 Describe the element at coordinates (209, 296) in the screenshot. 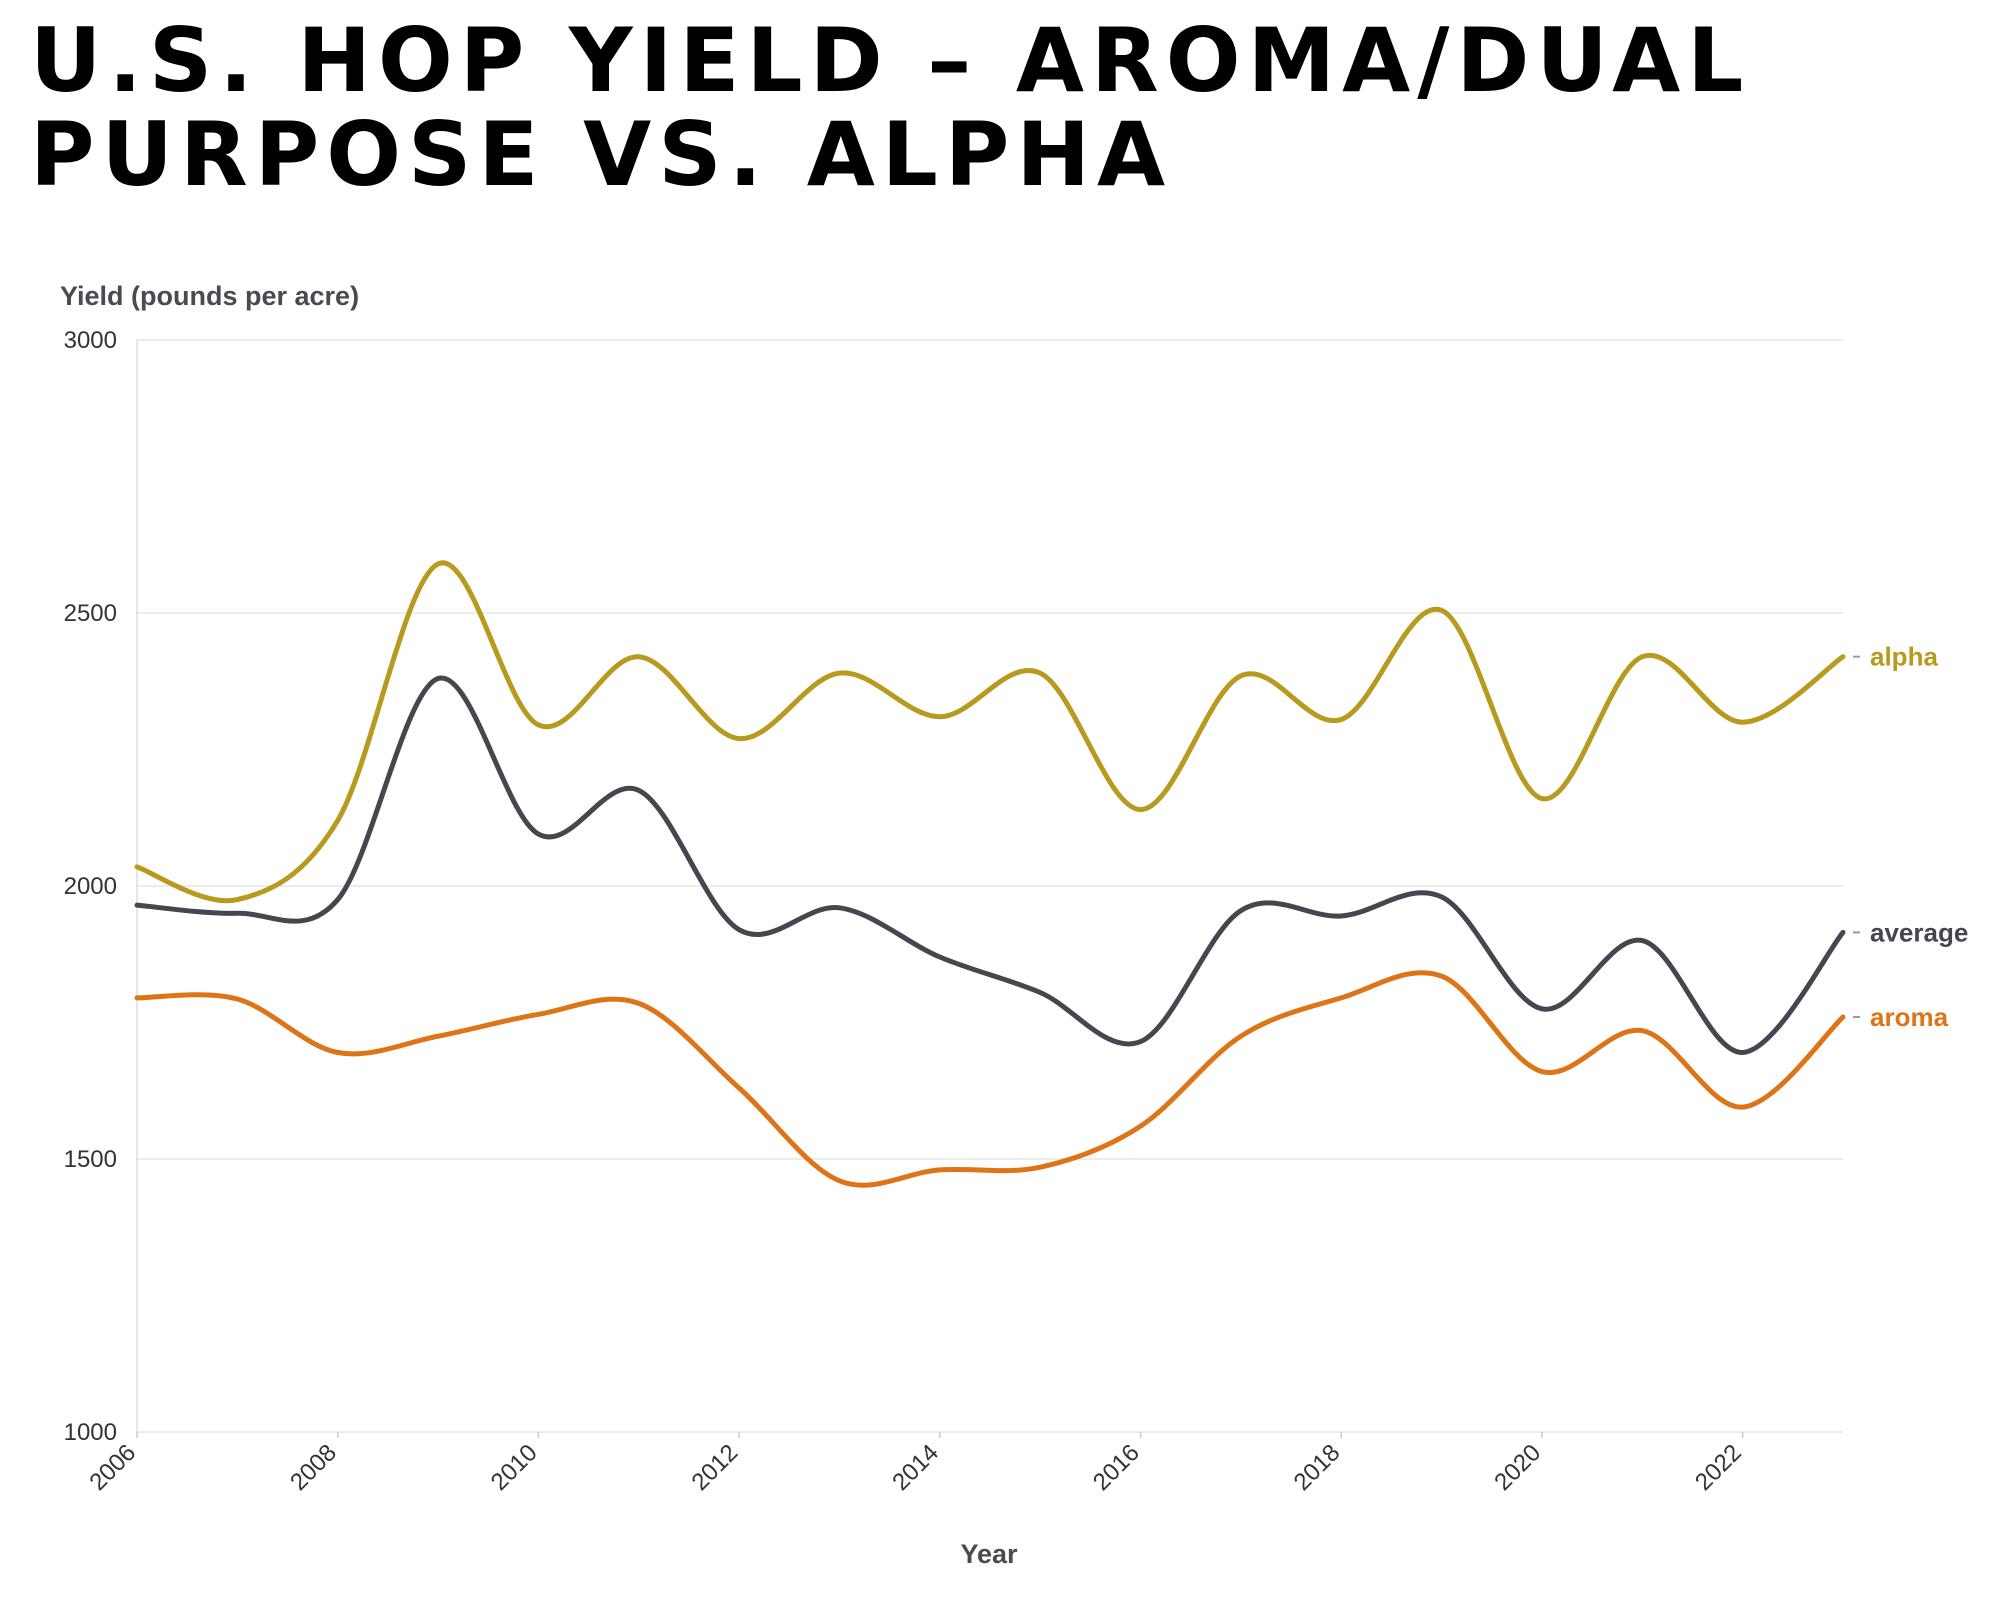

I see `y-axis-title: Yield (pounds per acre)` at that location.